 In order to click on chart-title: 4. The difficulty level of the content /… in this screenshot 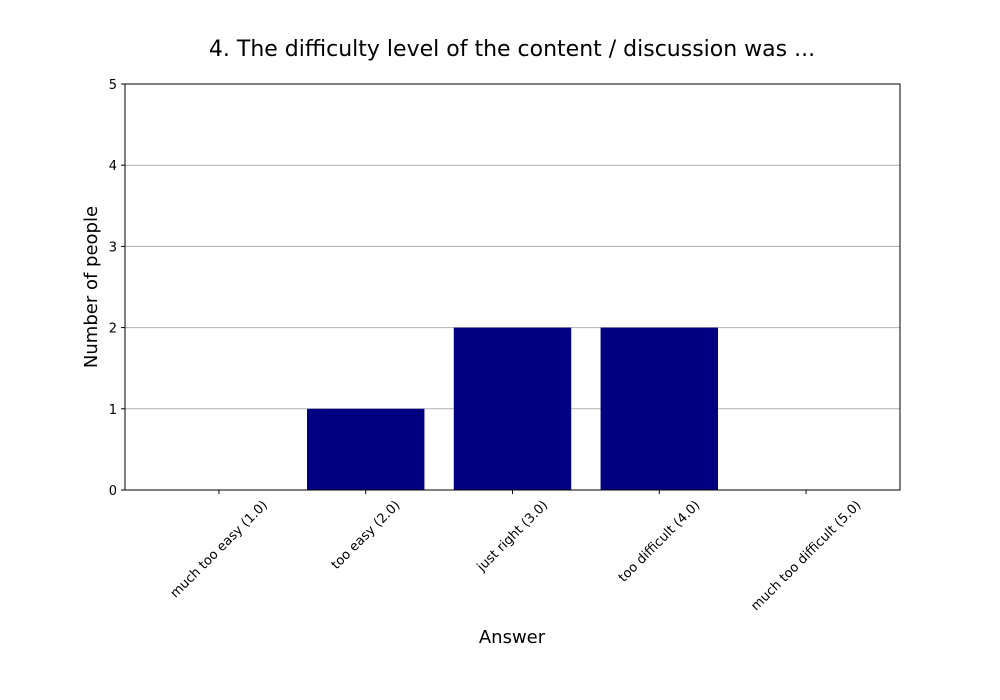, I will do `click(512, 49)`.